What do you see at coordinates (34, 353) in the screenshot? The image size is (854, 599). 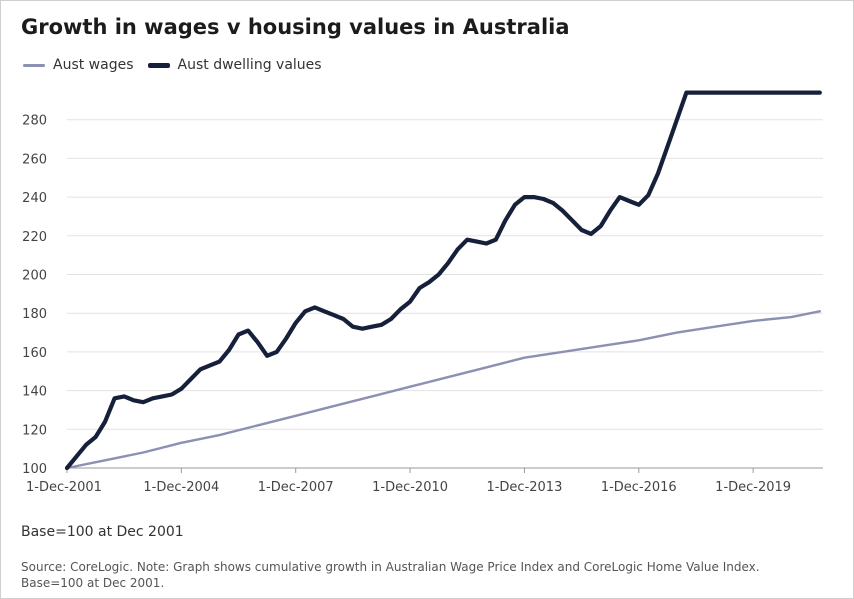 I see `y-tick-label-160: 160` at bounding box center [34, 353].